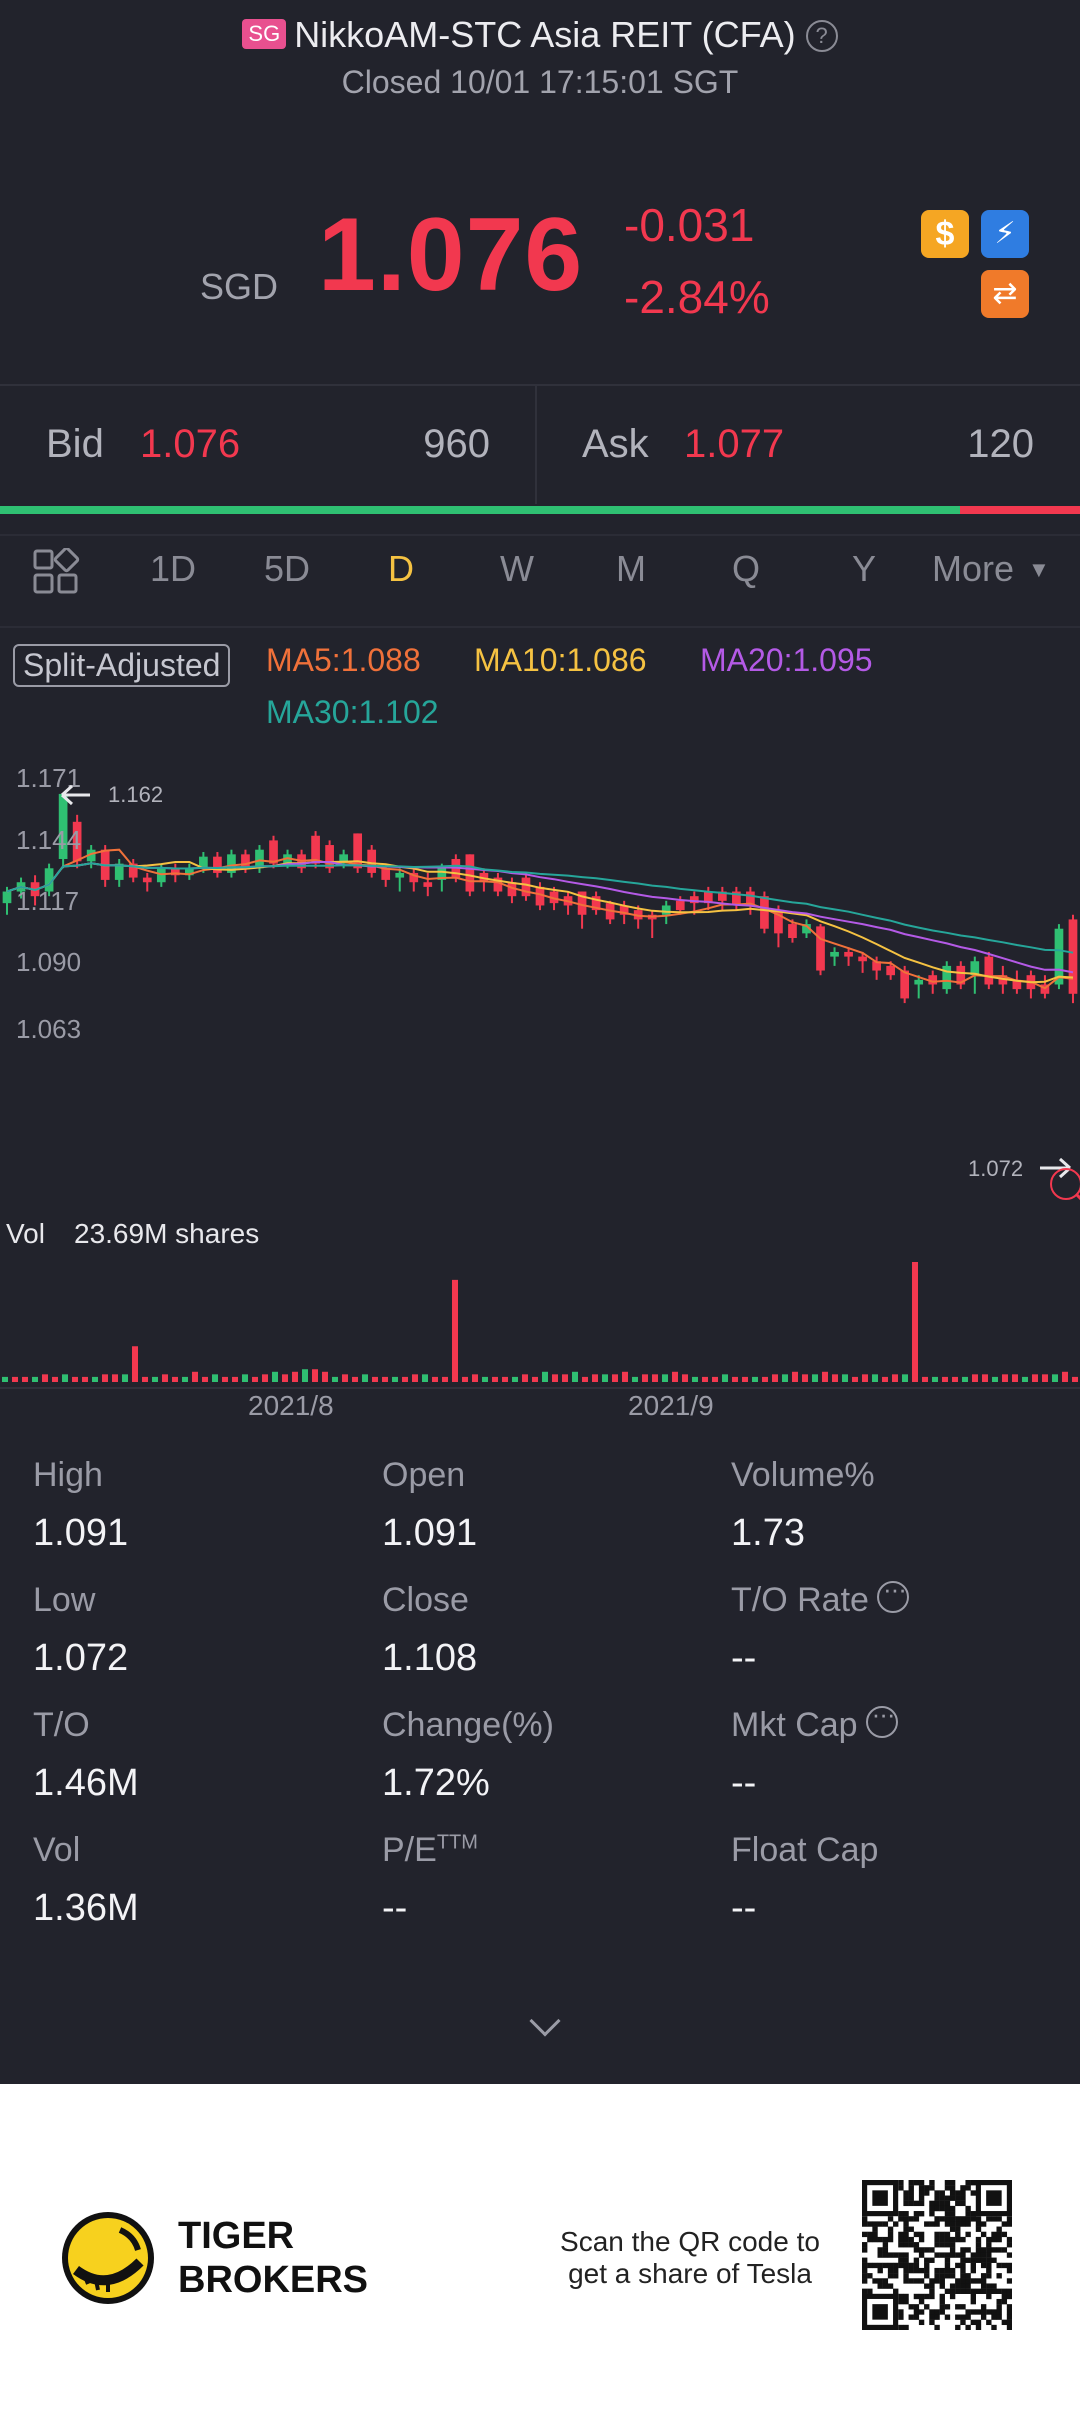  I want to click on tab-yearly: Y, so click(864, 568).